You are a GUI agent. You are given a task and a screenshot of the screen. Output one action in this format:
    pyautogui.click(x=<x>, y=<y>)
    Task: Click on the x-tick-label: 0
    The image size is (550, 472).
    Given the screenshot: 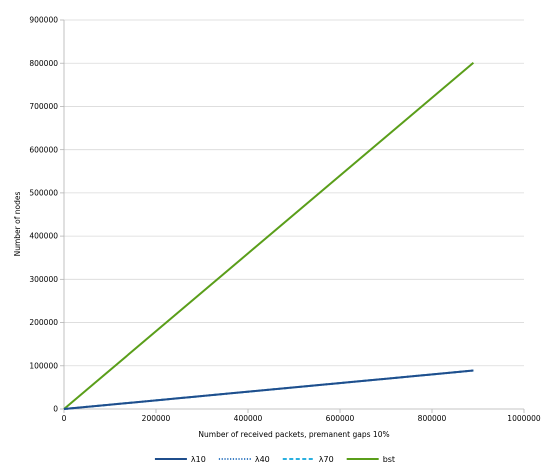 What is the action you would take?
    pyautogui.click(x=64, y=418)
    